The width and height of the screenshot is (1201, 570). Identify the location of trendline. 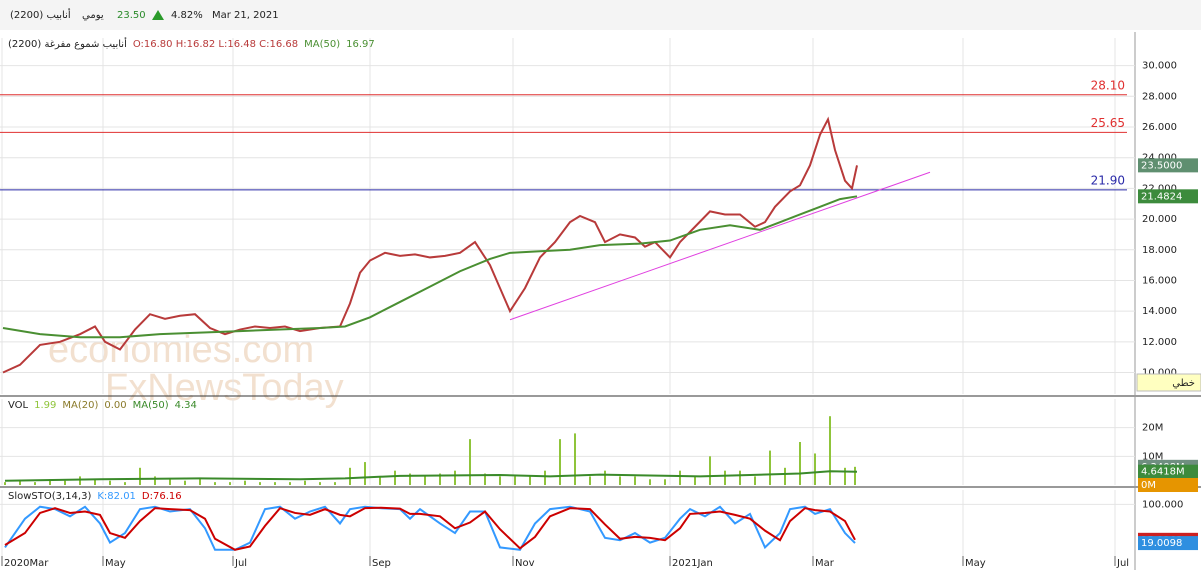
(720, 246).